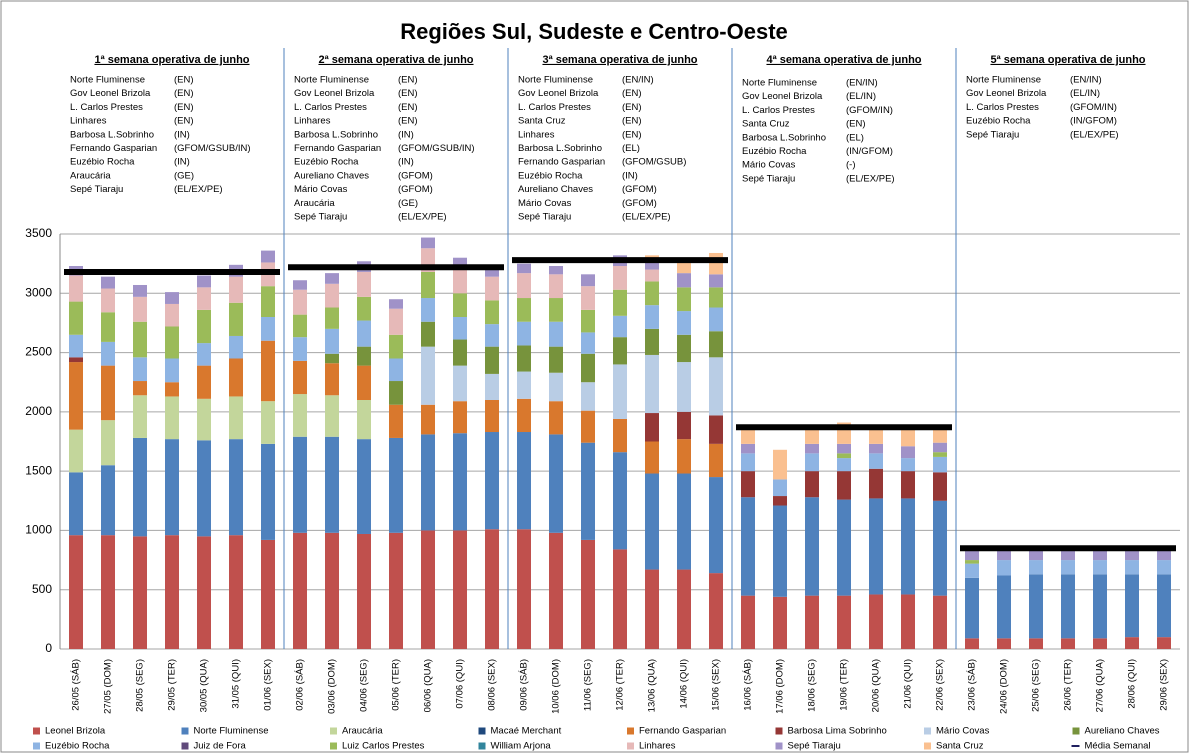 The width and height of the screenshot is (1189, 753). Describe the element at coordinates (38, 530) in the screenshot. I see `y-tick-label: 1000` at that location.